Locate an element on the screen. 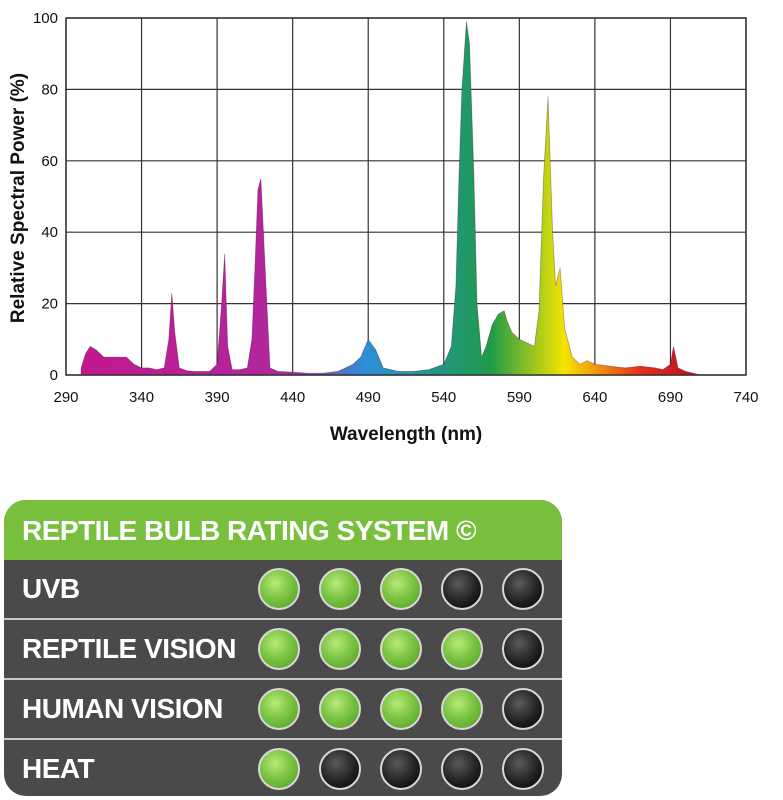 The width and height of the screenshot is (783, 800). x-tick-label: 640 is located at coordinates (594, 397).